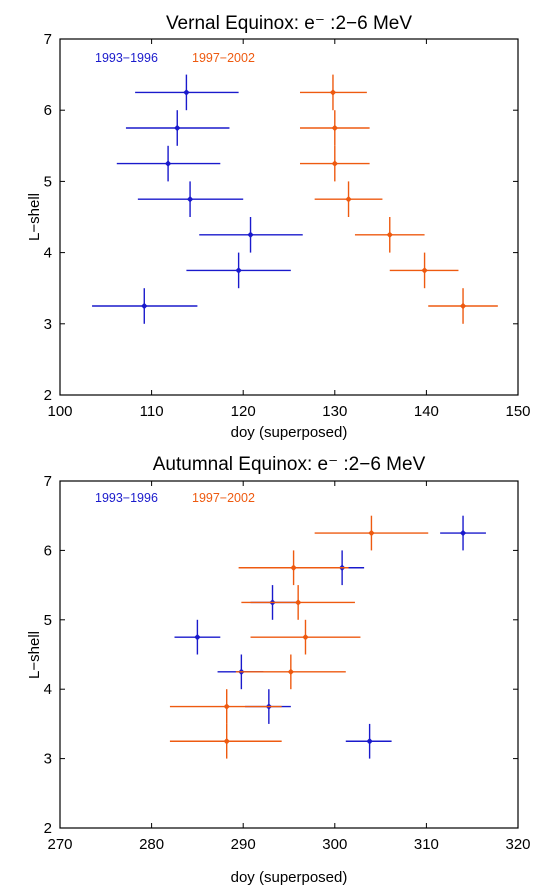 This screenshot has width=533, height=887. What do you see at coordinates (34, 655) in the screenshot?
I see `y-axis-label-autumnal: L−shell` at bounding box center [34, 655].